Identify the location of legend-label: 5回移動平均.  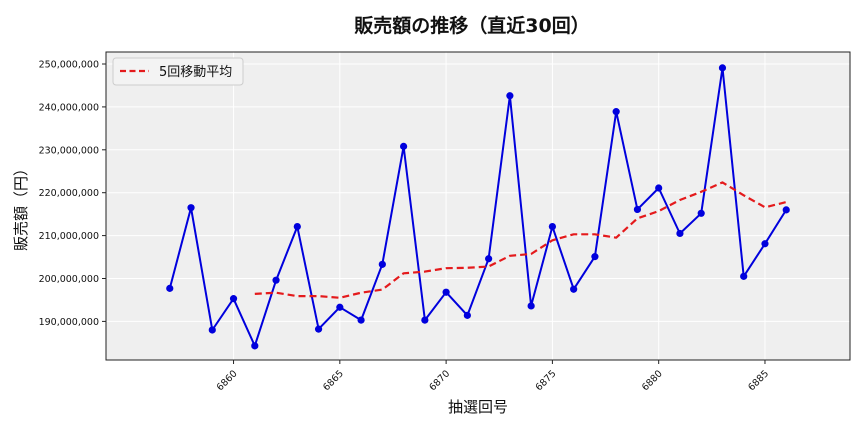
(195, 72).